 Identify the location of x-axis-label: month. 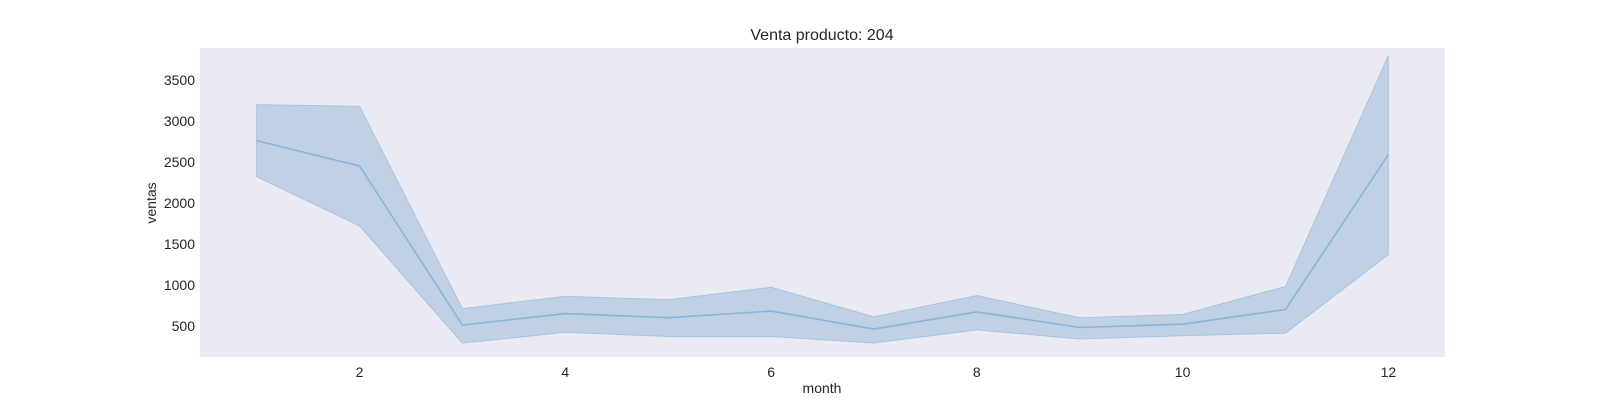
(822, 388).